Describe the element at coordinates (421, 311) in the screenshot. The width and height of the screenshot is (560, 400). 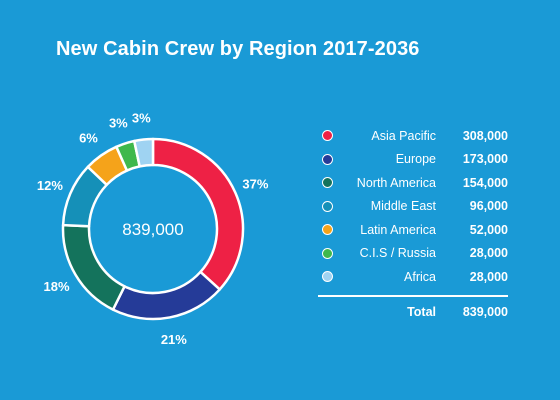
I see `legend-total-label: Total` at that location.